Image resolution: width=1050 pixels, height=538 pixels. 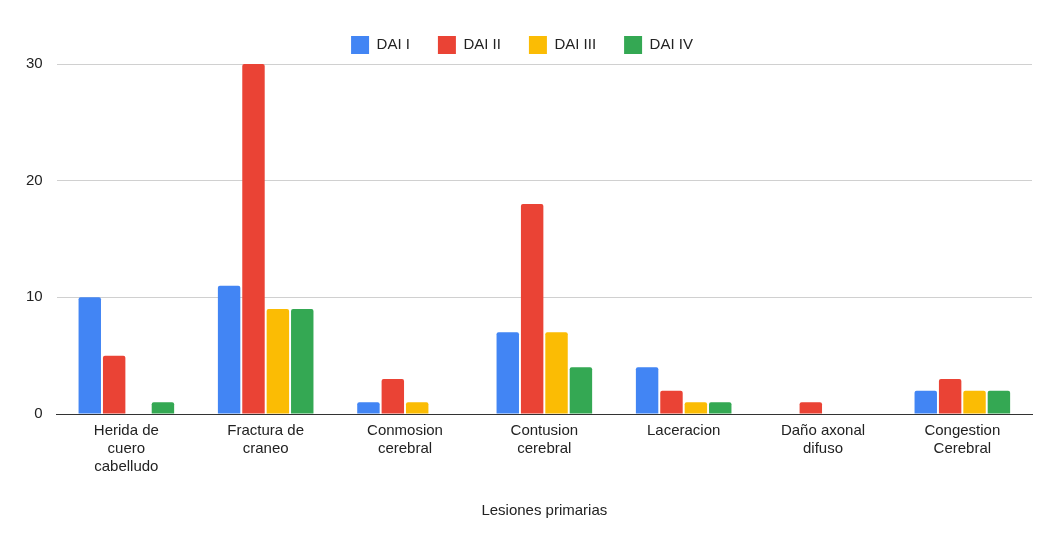 I want to click on legend-label: DAI I, so click(x=393, y=44).